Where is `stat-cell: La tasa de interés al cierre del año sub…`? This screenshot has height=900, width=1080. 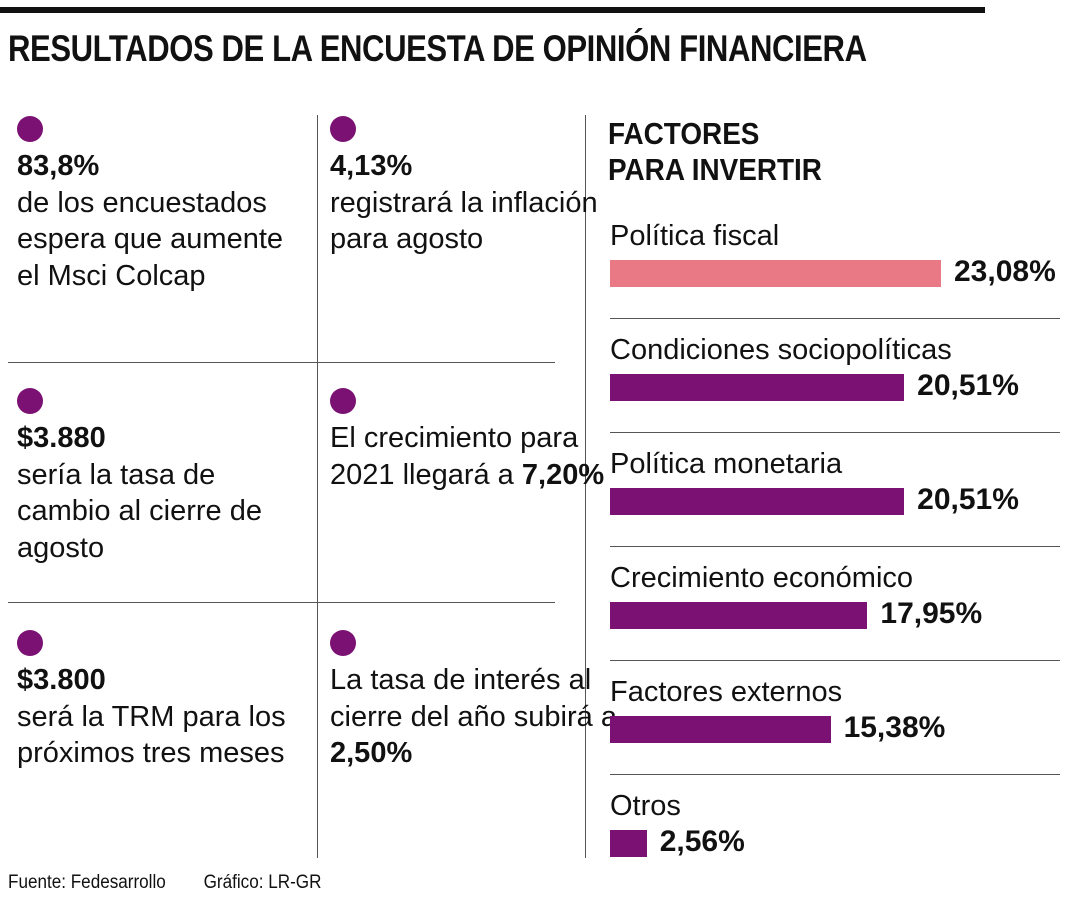
stat-cell: La tasa de interés al cierre del año sub… is located at coordinates (475, 701).